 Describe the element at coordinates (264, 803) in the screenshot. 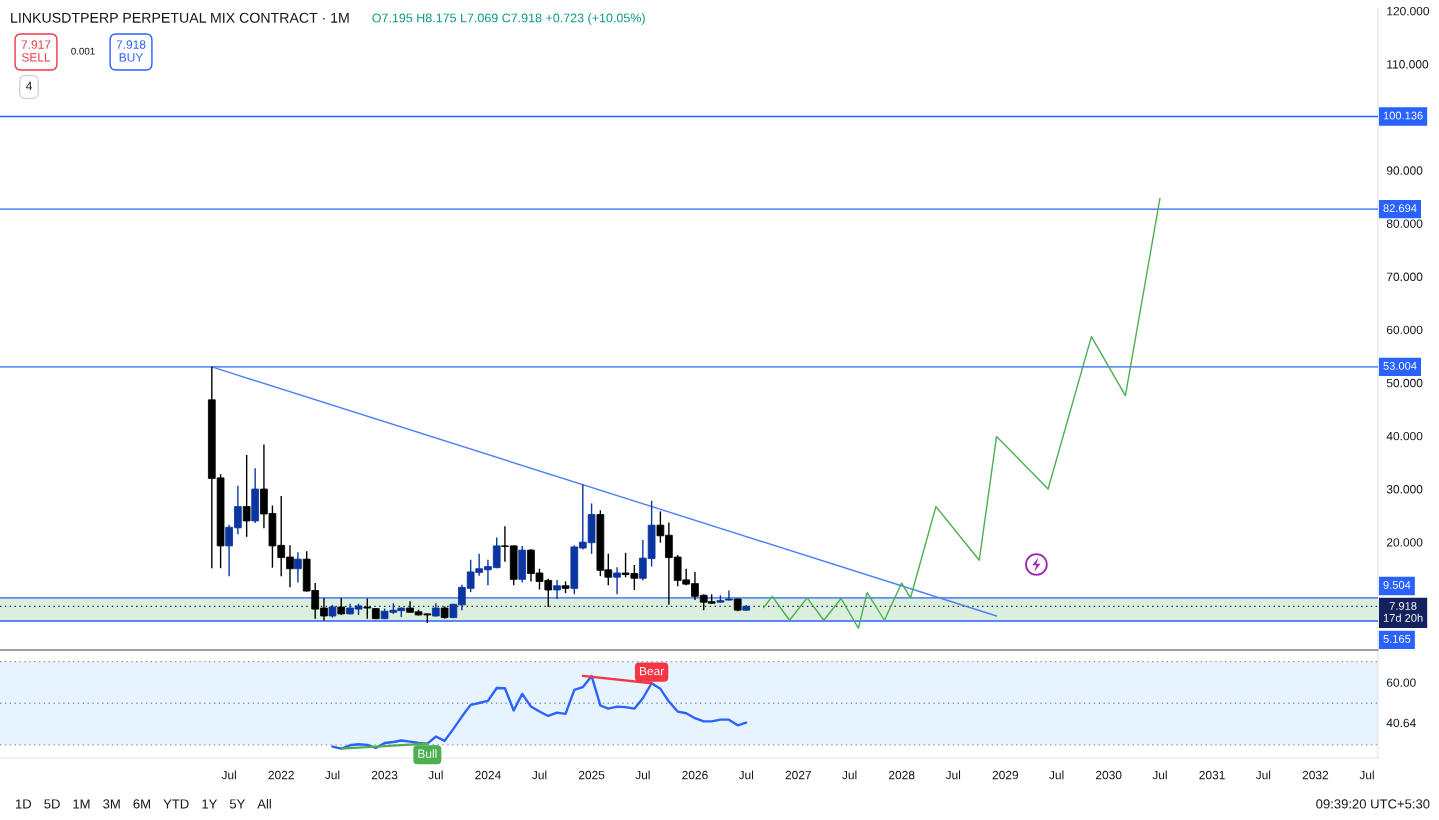

I see `text: All` at that location.